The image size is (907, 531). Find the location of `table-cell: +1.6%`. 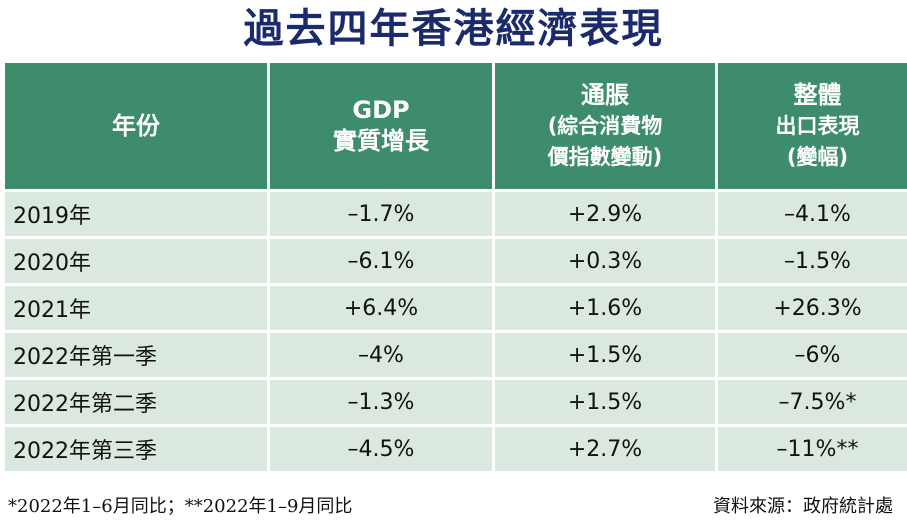

table-cell: +1.6% is located at coordinates (605, 308).